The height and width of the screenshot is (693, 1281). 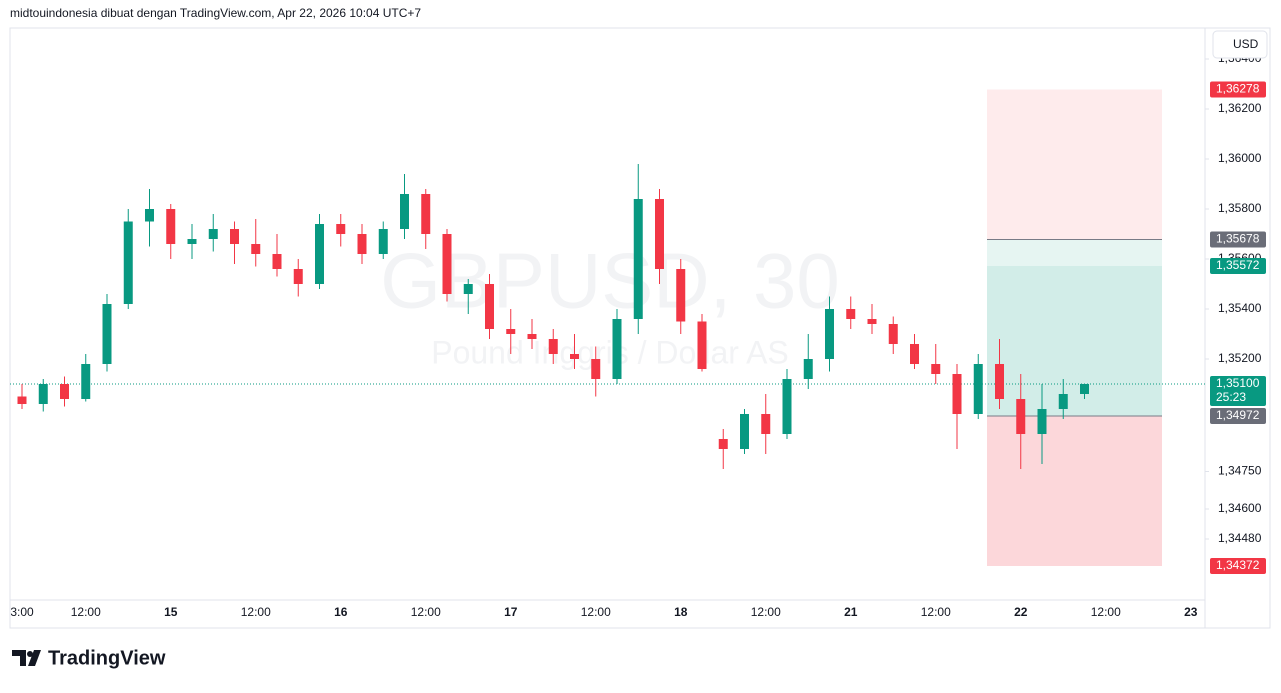 I want to click on x-tick-label: 23, so click(x=1191, y=612).